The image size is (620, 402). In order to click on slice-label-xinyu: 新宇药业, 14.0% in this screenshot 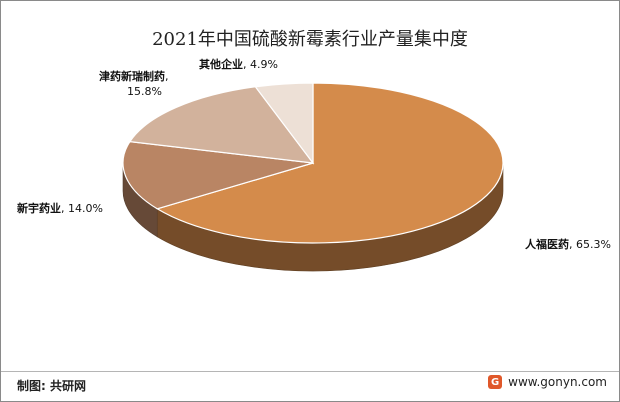, I will do `click(60, 208)`.